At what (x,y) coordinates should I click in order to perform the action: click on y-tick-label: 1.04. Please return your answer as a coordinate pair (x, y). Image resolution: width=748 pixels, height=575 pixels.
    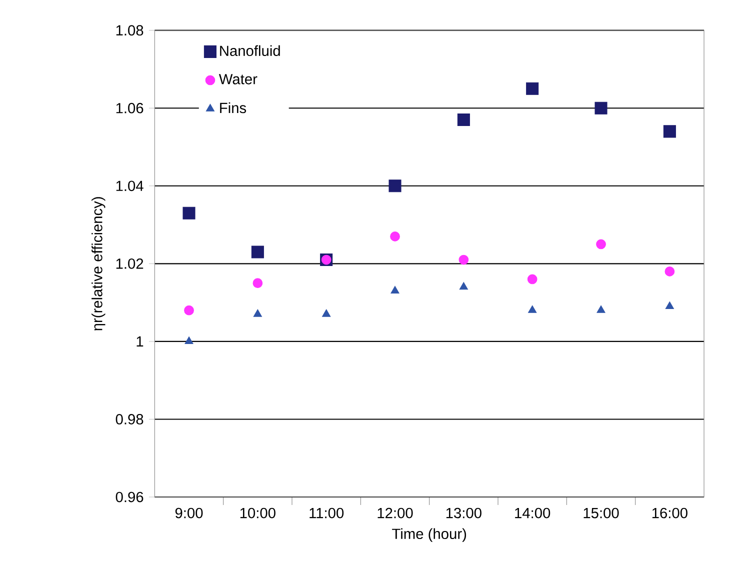
    Looking at the image, I should click on (130, 186).